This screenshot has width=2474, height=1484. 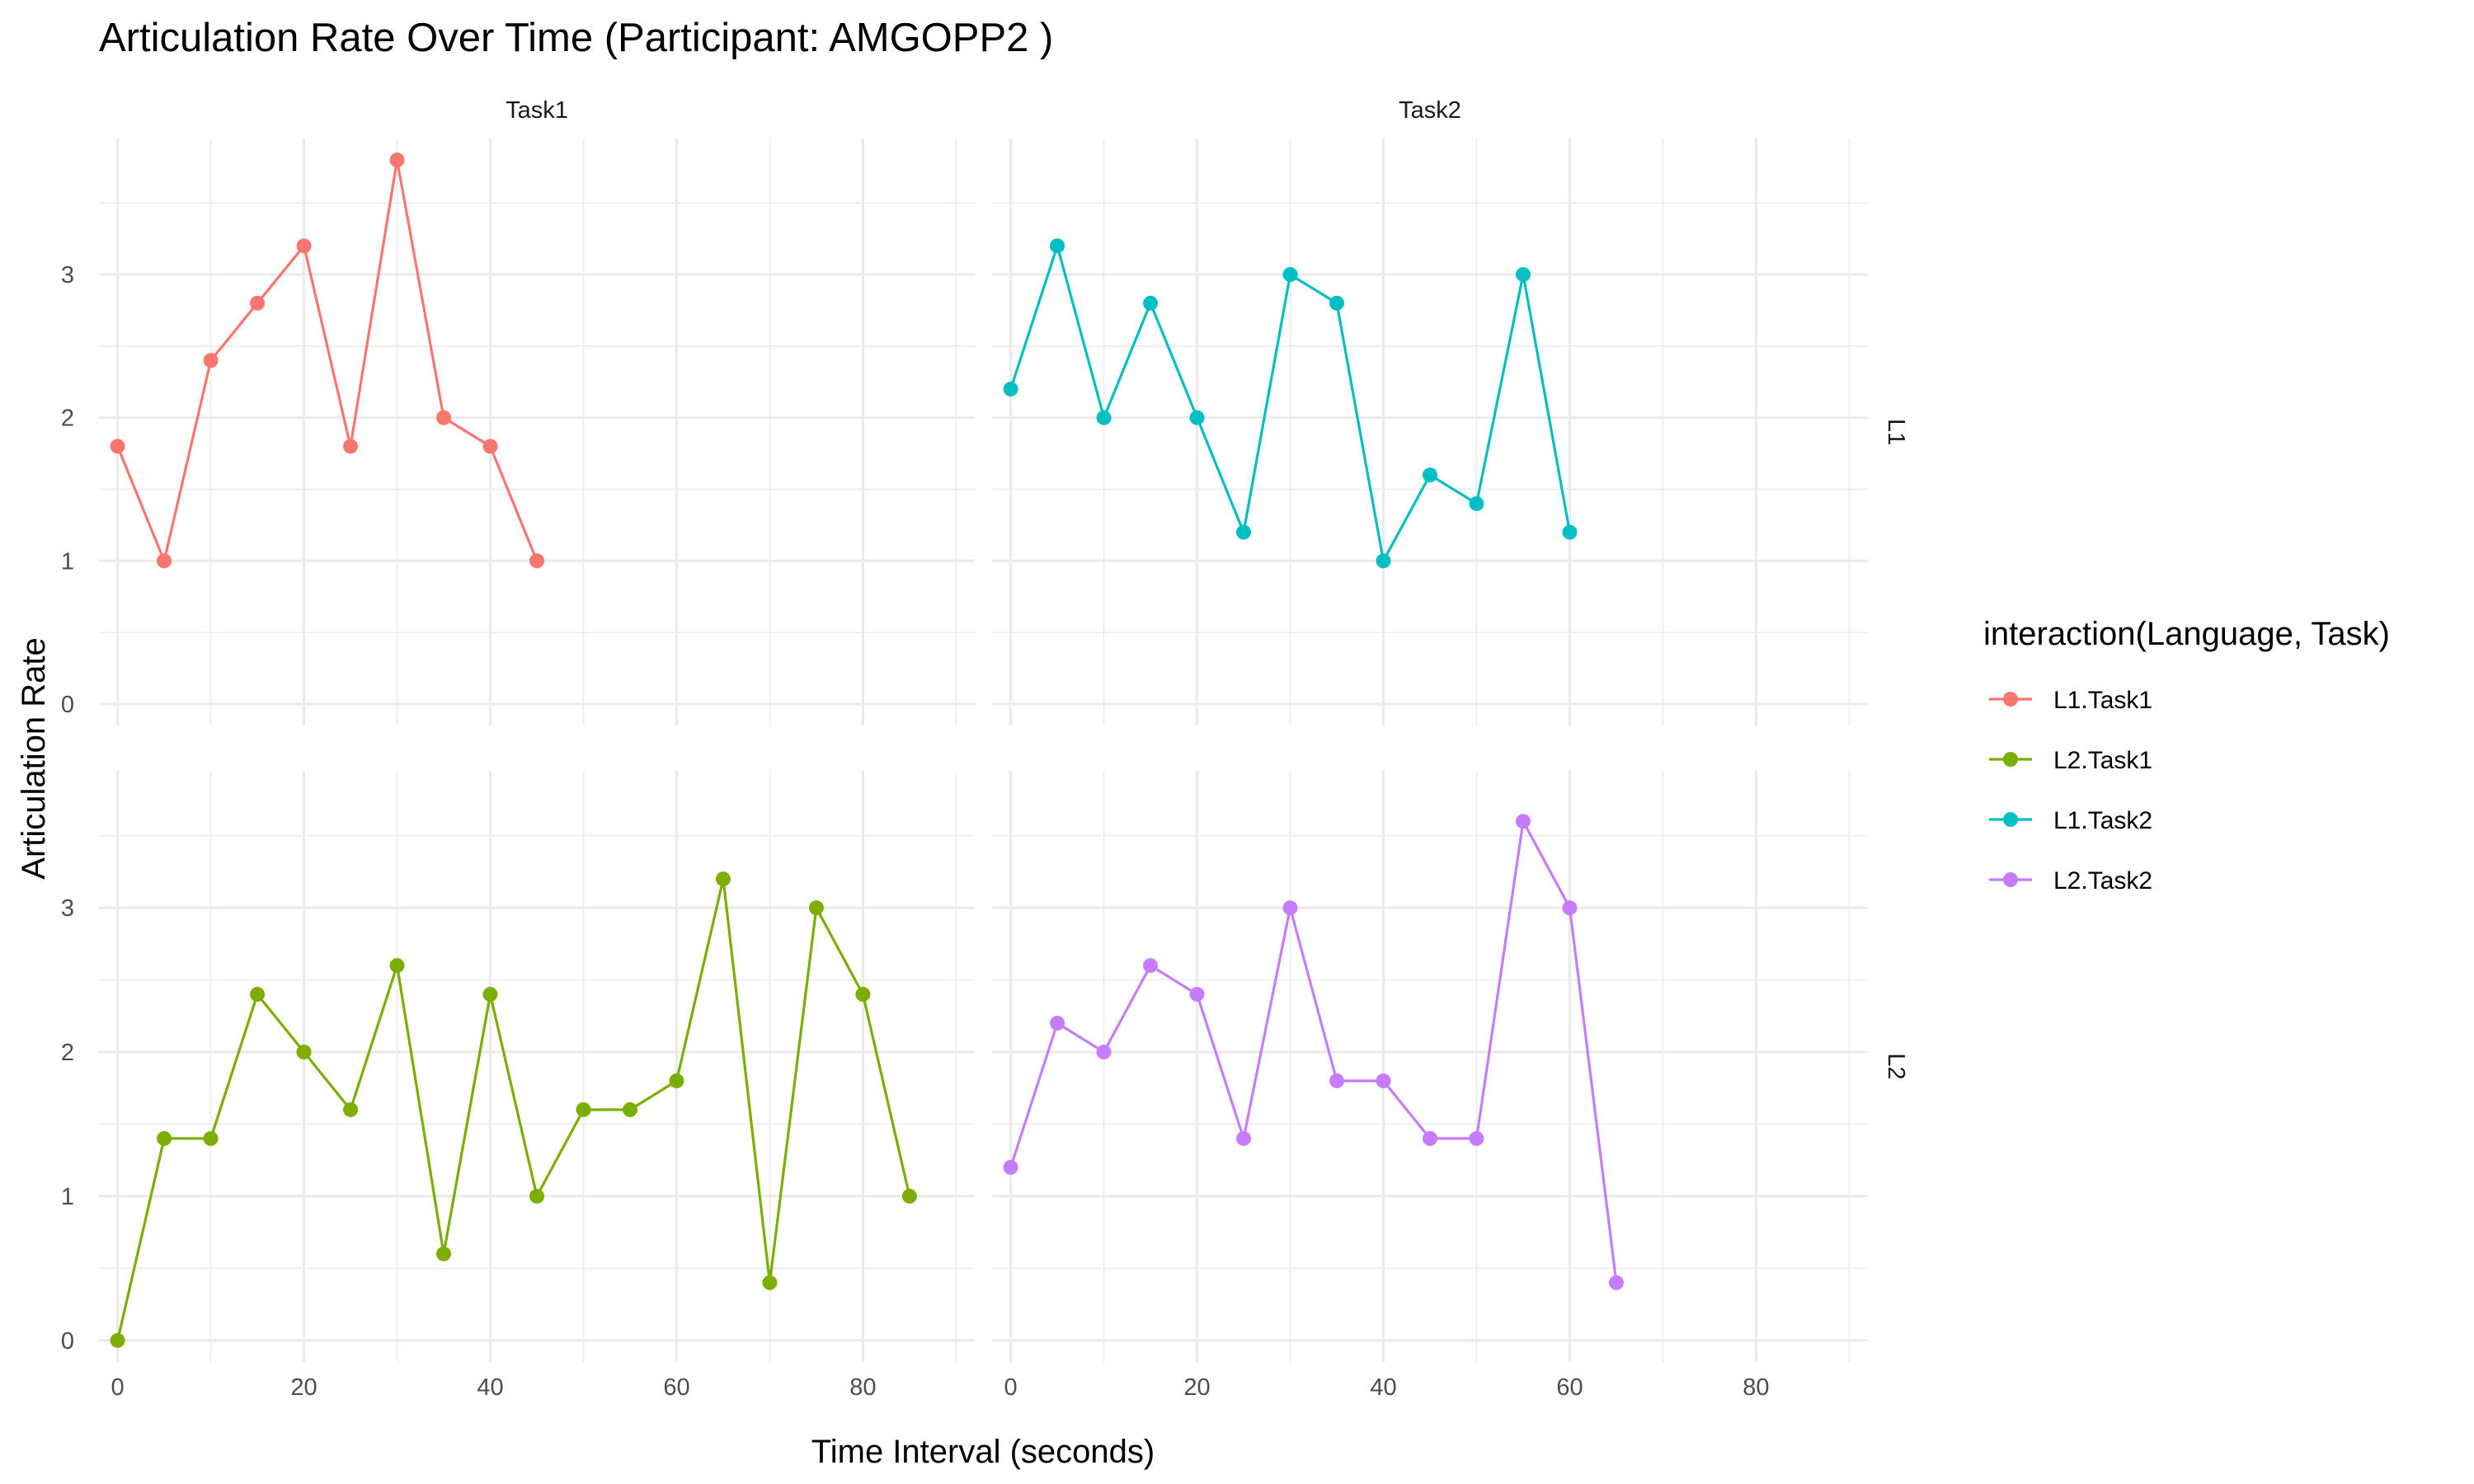 I want to click on x-axis-title: Time Interval (seconds), so click(x=983, y=1452).